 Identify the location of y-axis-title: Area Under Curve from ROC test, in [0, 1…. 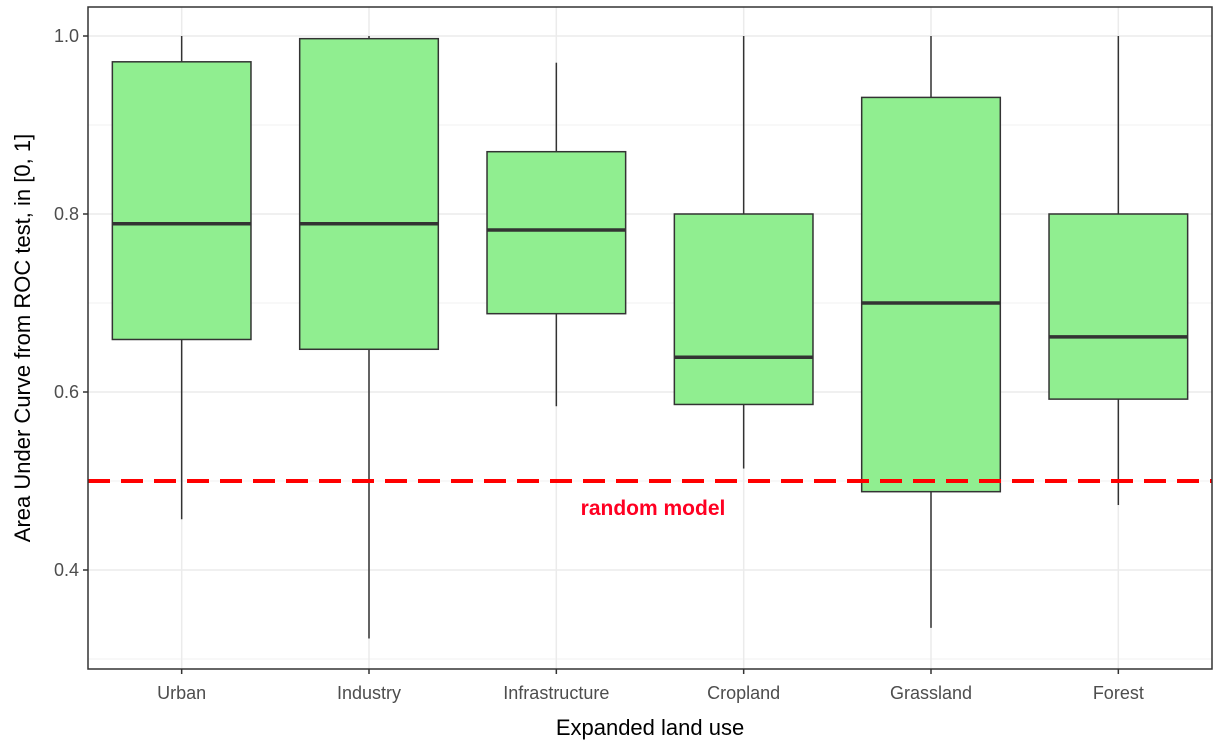
(22, 338).